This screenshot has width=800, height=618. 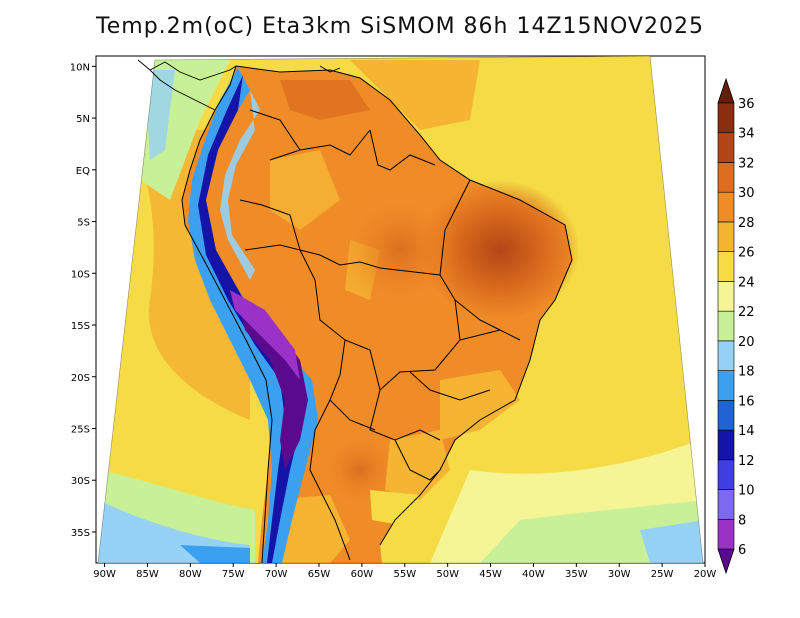 I want to click on colorbar-label: 12, so click(x=746, y=461).